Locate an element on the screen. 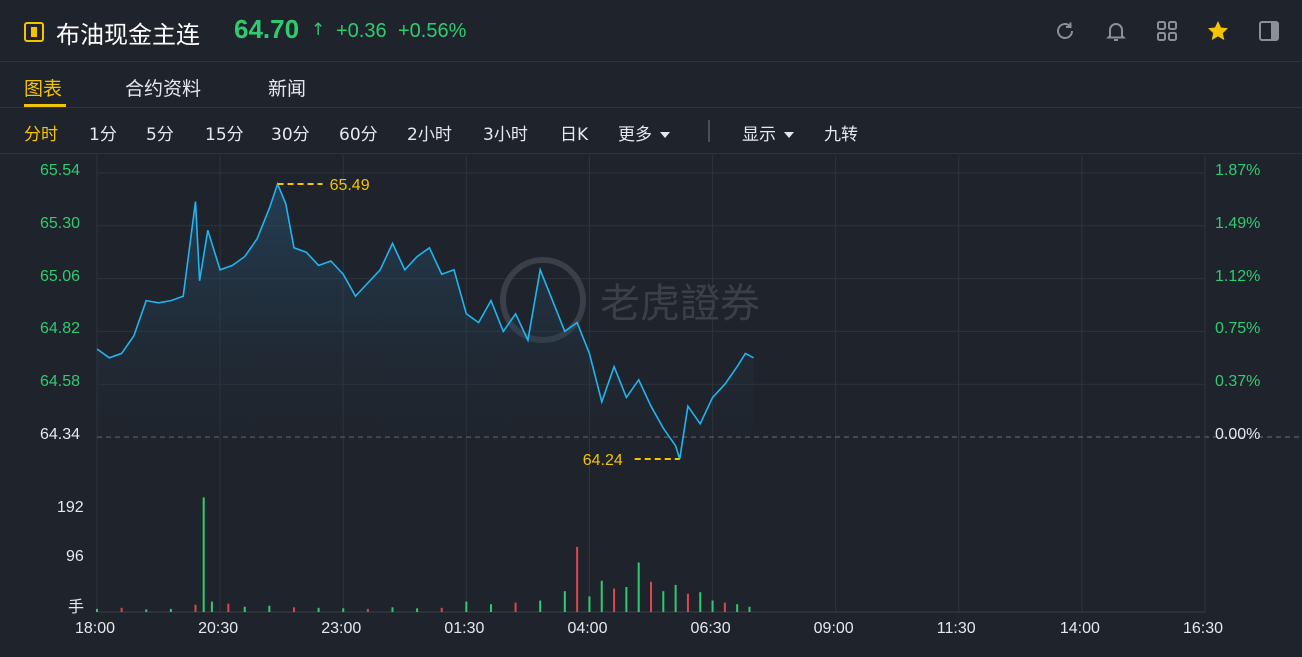 The image size is (1302, 657). period-1min: 1分 is located at coordinates (103, 135).